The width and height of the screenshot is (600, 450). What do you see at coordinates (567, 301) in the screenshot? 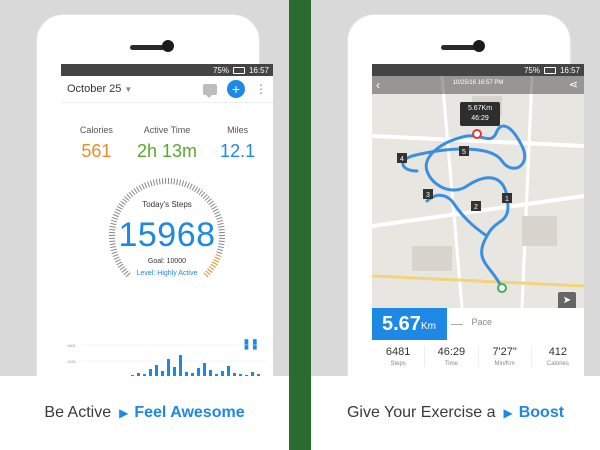
I see `navigate-icon: ➤` at bounding box center [567, 301].